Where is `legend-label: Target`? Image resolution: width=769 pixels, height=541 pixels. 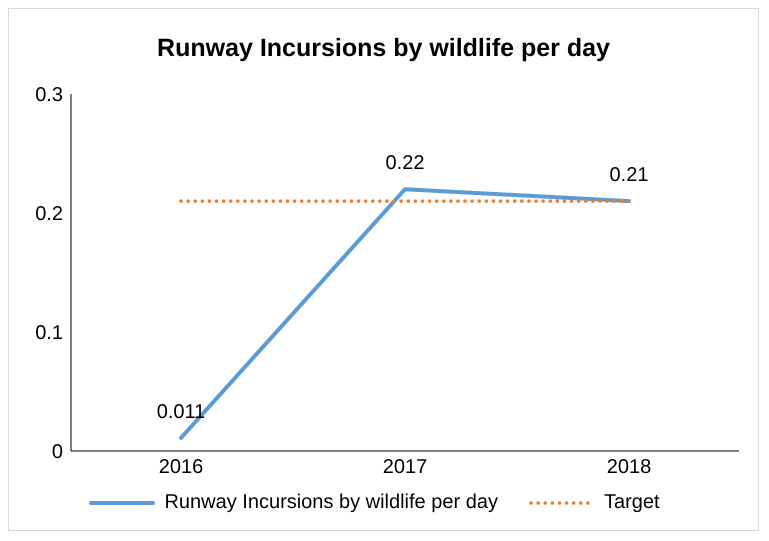
legend-label: Target is located at coordinates (632, 502).